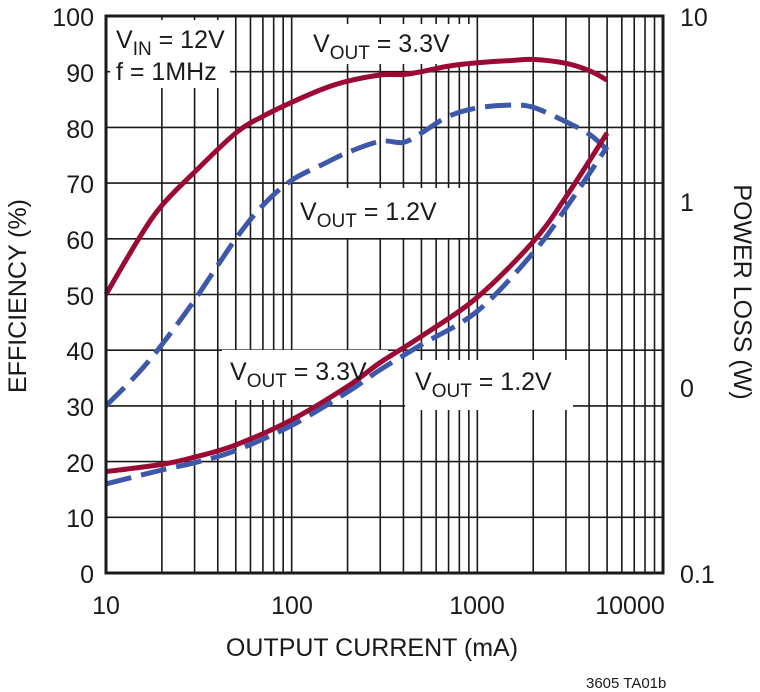 The image size is (760, 692). What do you see at coordinates (292, 606) in the screenshot?
I see `x-tick-100: 100` at bounding box center [292, 606].